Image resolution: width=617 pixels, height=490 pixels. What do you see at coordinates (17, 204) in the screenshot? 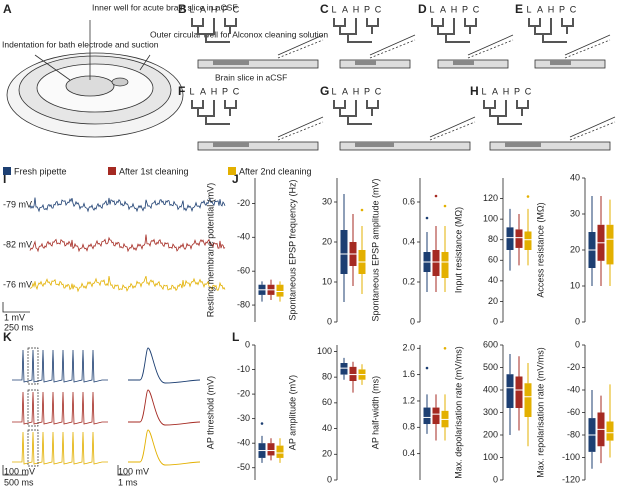
I see `trace-label: -79 mV` at bounding box center [17, 204].